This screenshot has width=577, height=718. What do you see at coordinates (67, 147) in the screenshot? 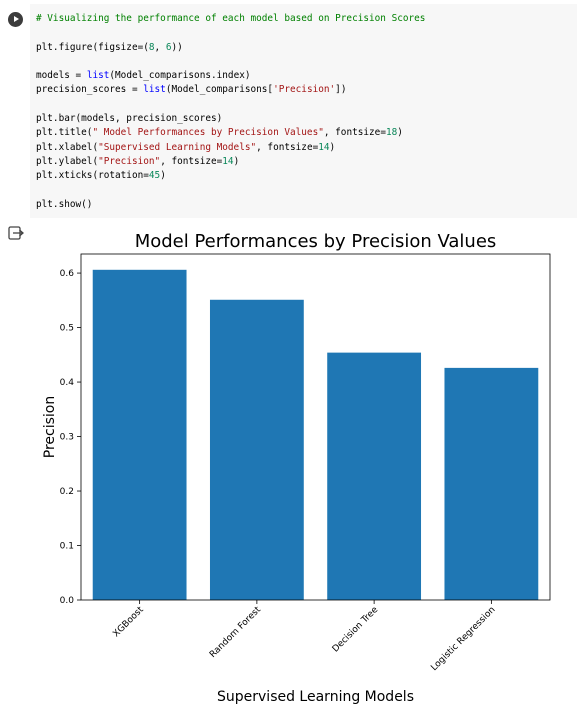
I see `code-token: plt.xlabel(` at bounding box center [67, 147].